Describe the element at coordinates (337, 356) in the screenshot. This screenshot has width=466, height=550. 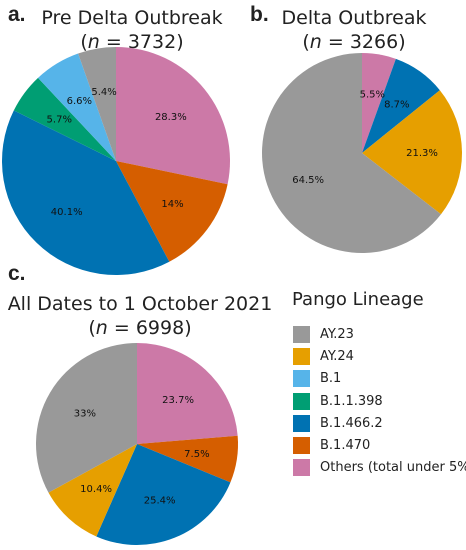
I see `legend-label: AY.24` at that location.